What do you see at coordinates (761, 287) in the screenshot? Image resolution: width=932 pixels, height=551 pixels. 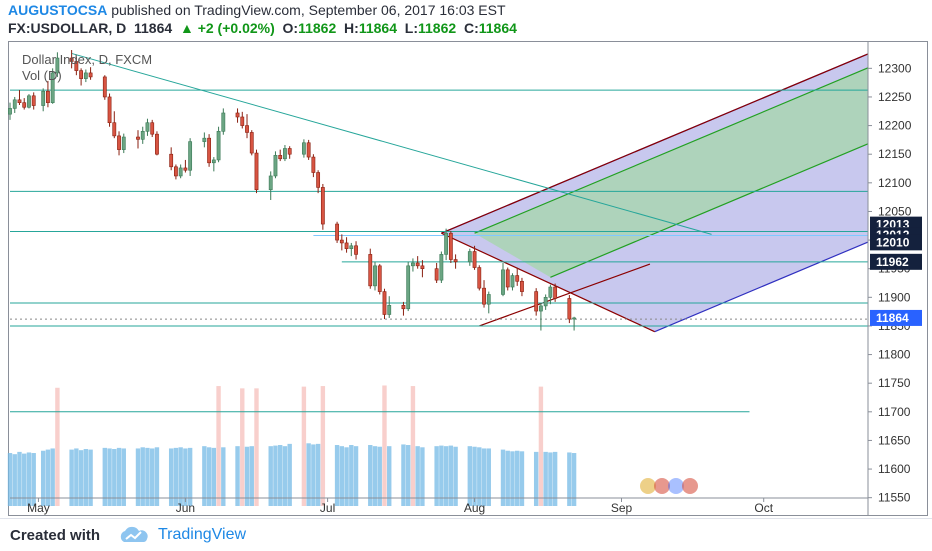 I see `pitchfork-lower-line` at bounding box center [761, 287].